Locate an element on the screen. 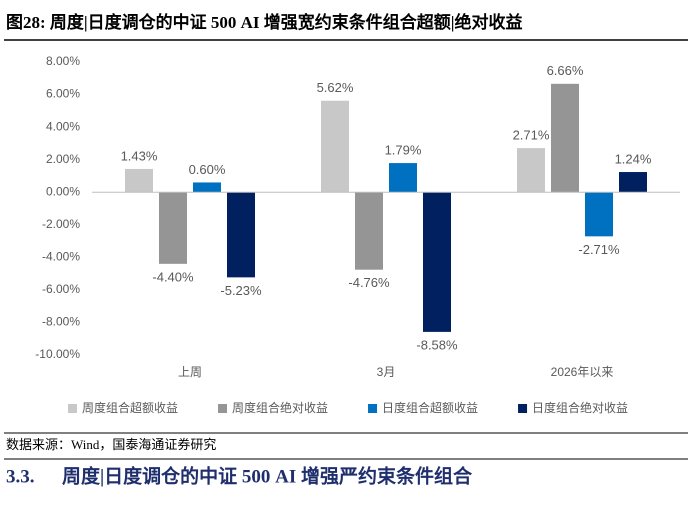 Image resolution: width=691 pixels, height=505 pixels. data-label: 6.66% is located at coordinates (565, 70).